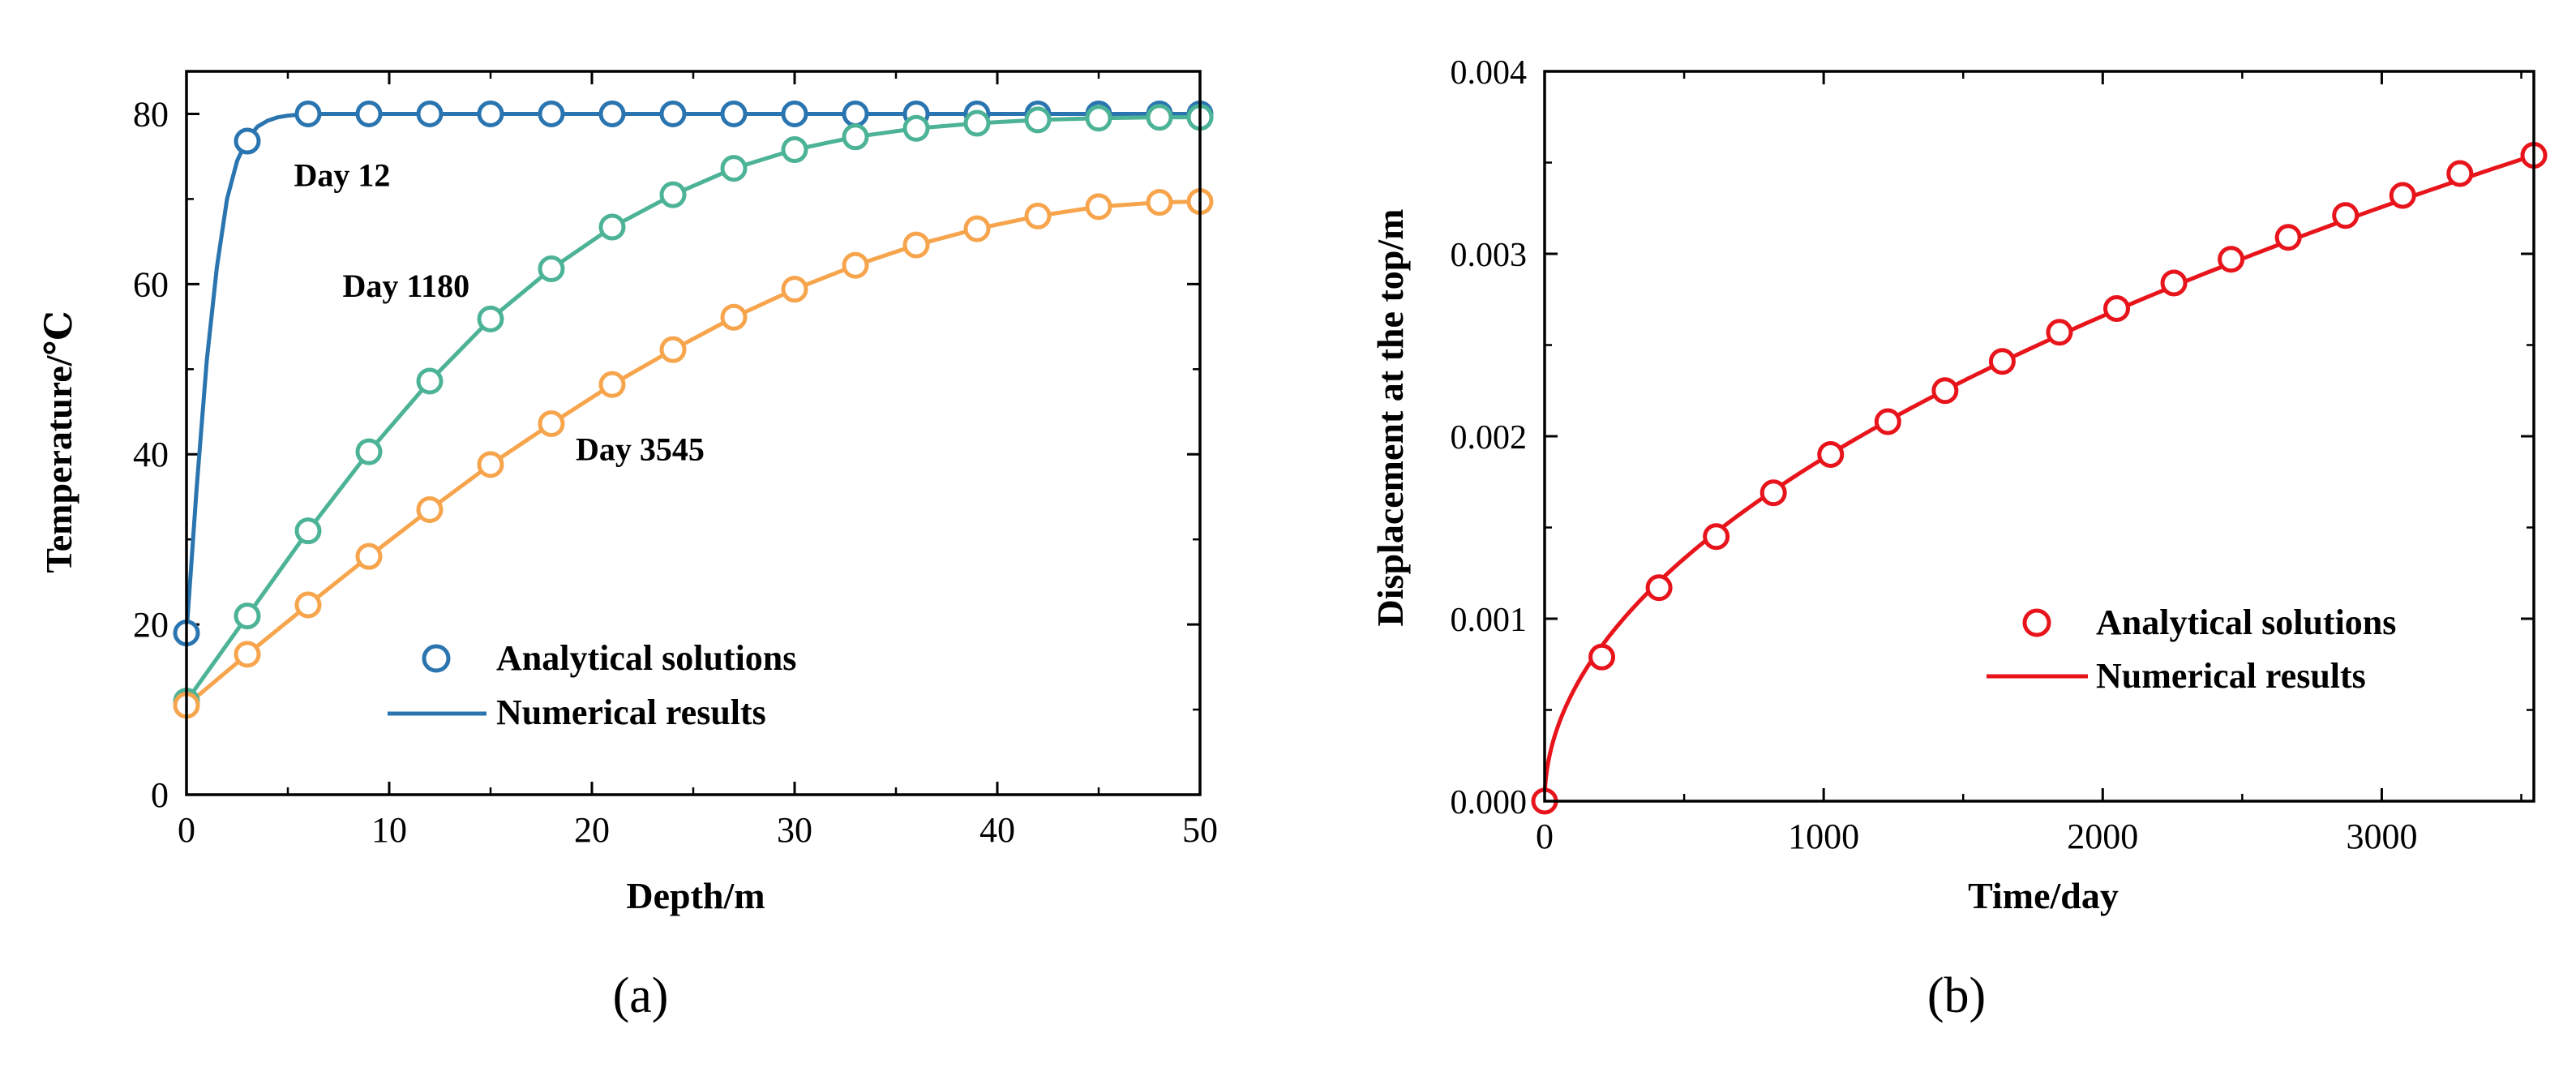  I want to click on chart-a-x-tick-label: 20, so click(592, 830).